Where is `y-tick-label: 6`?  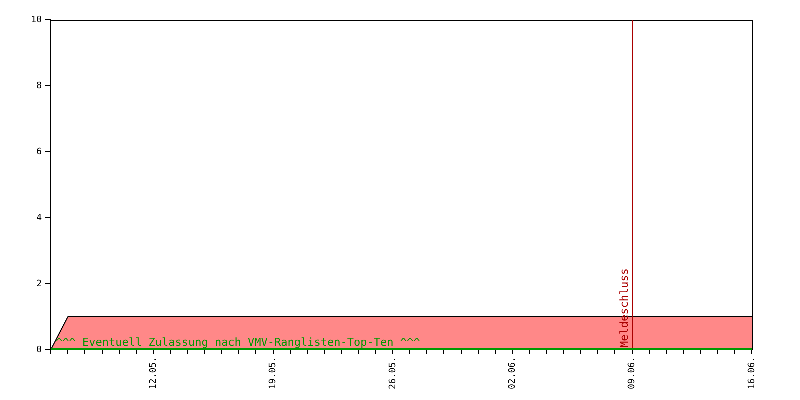 y-tick-label: 6 is located at coordinates (39, 152).